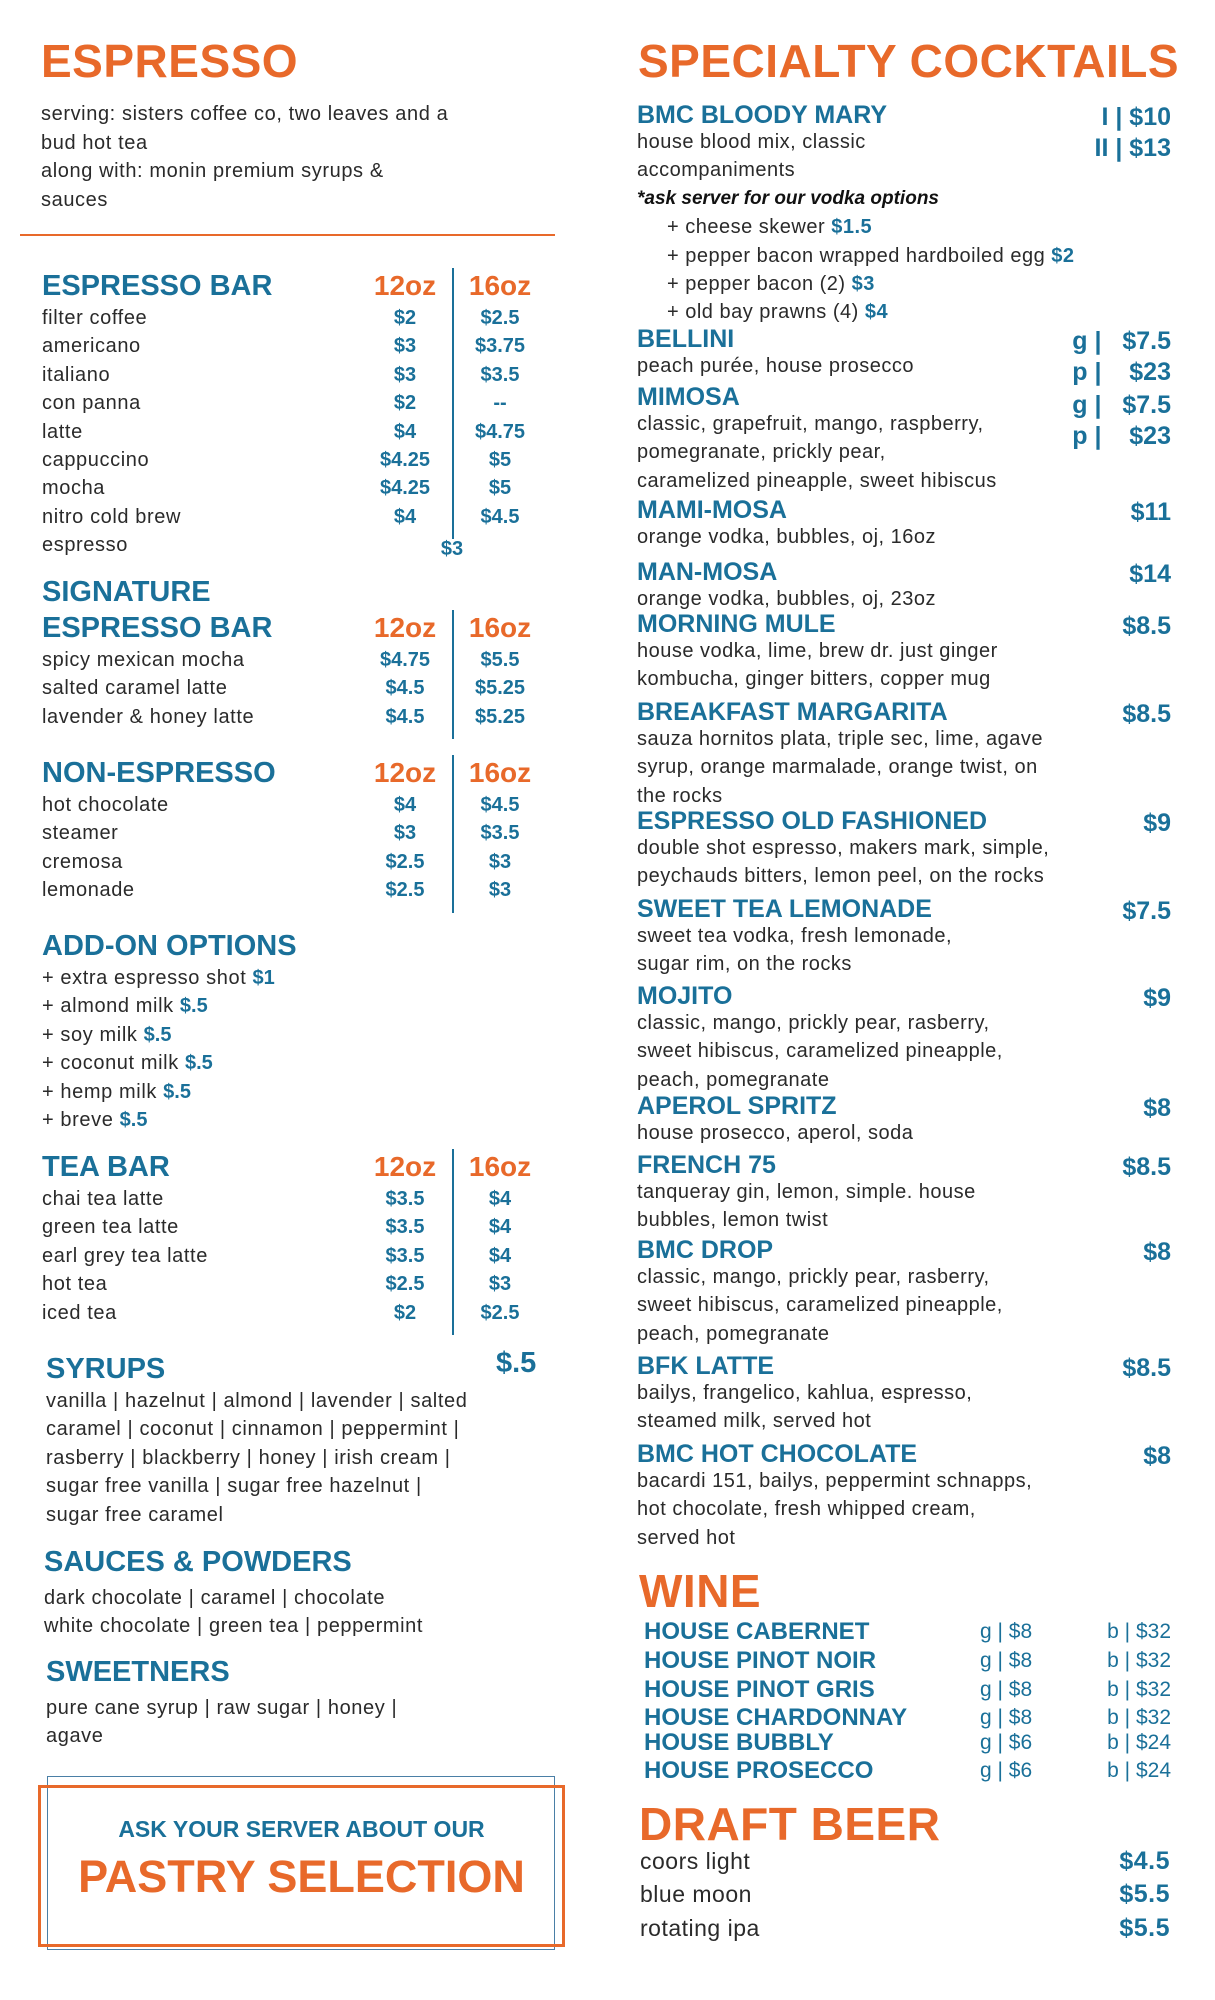 The height and width of the screenshot is (2000, 1215). Describe the element at coordinates (170, 61) in the screenshot. I see `espresso-title: ESPRESSO` at that location.